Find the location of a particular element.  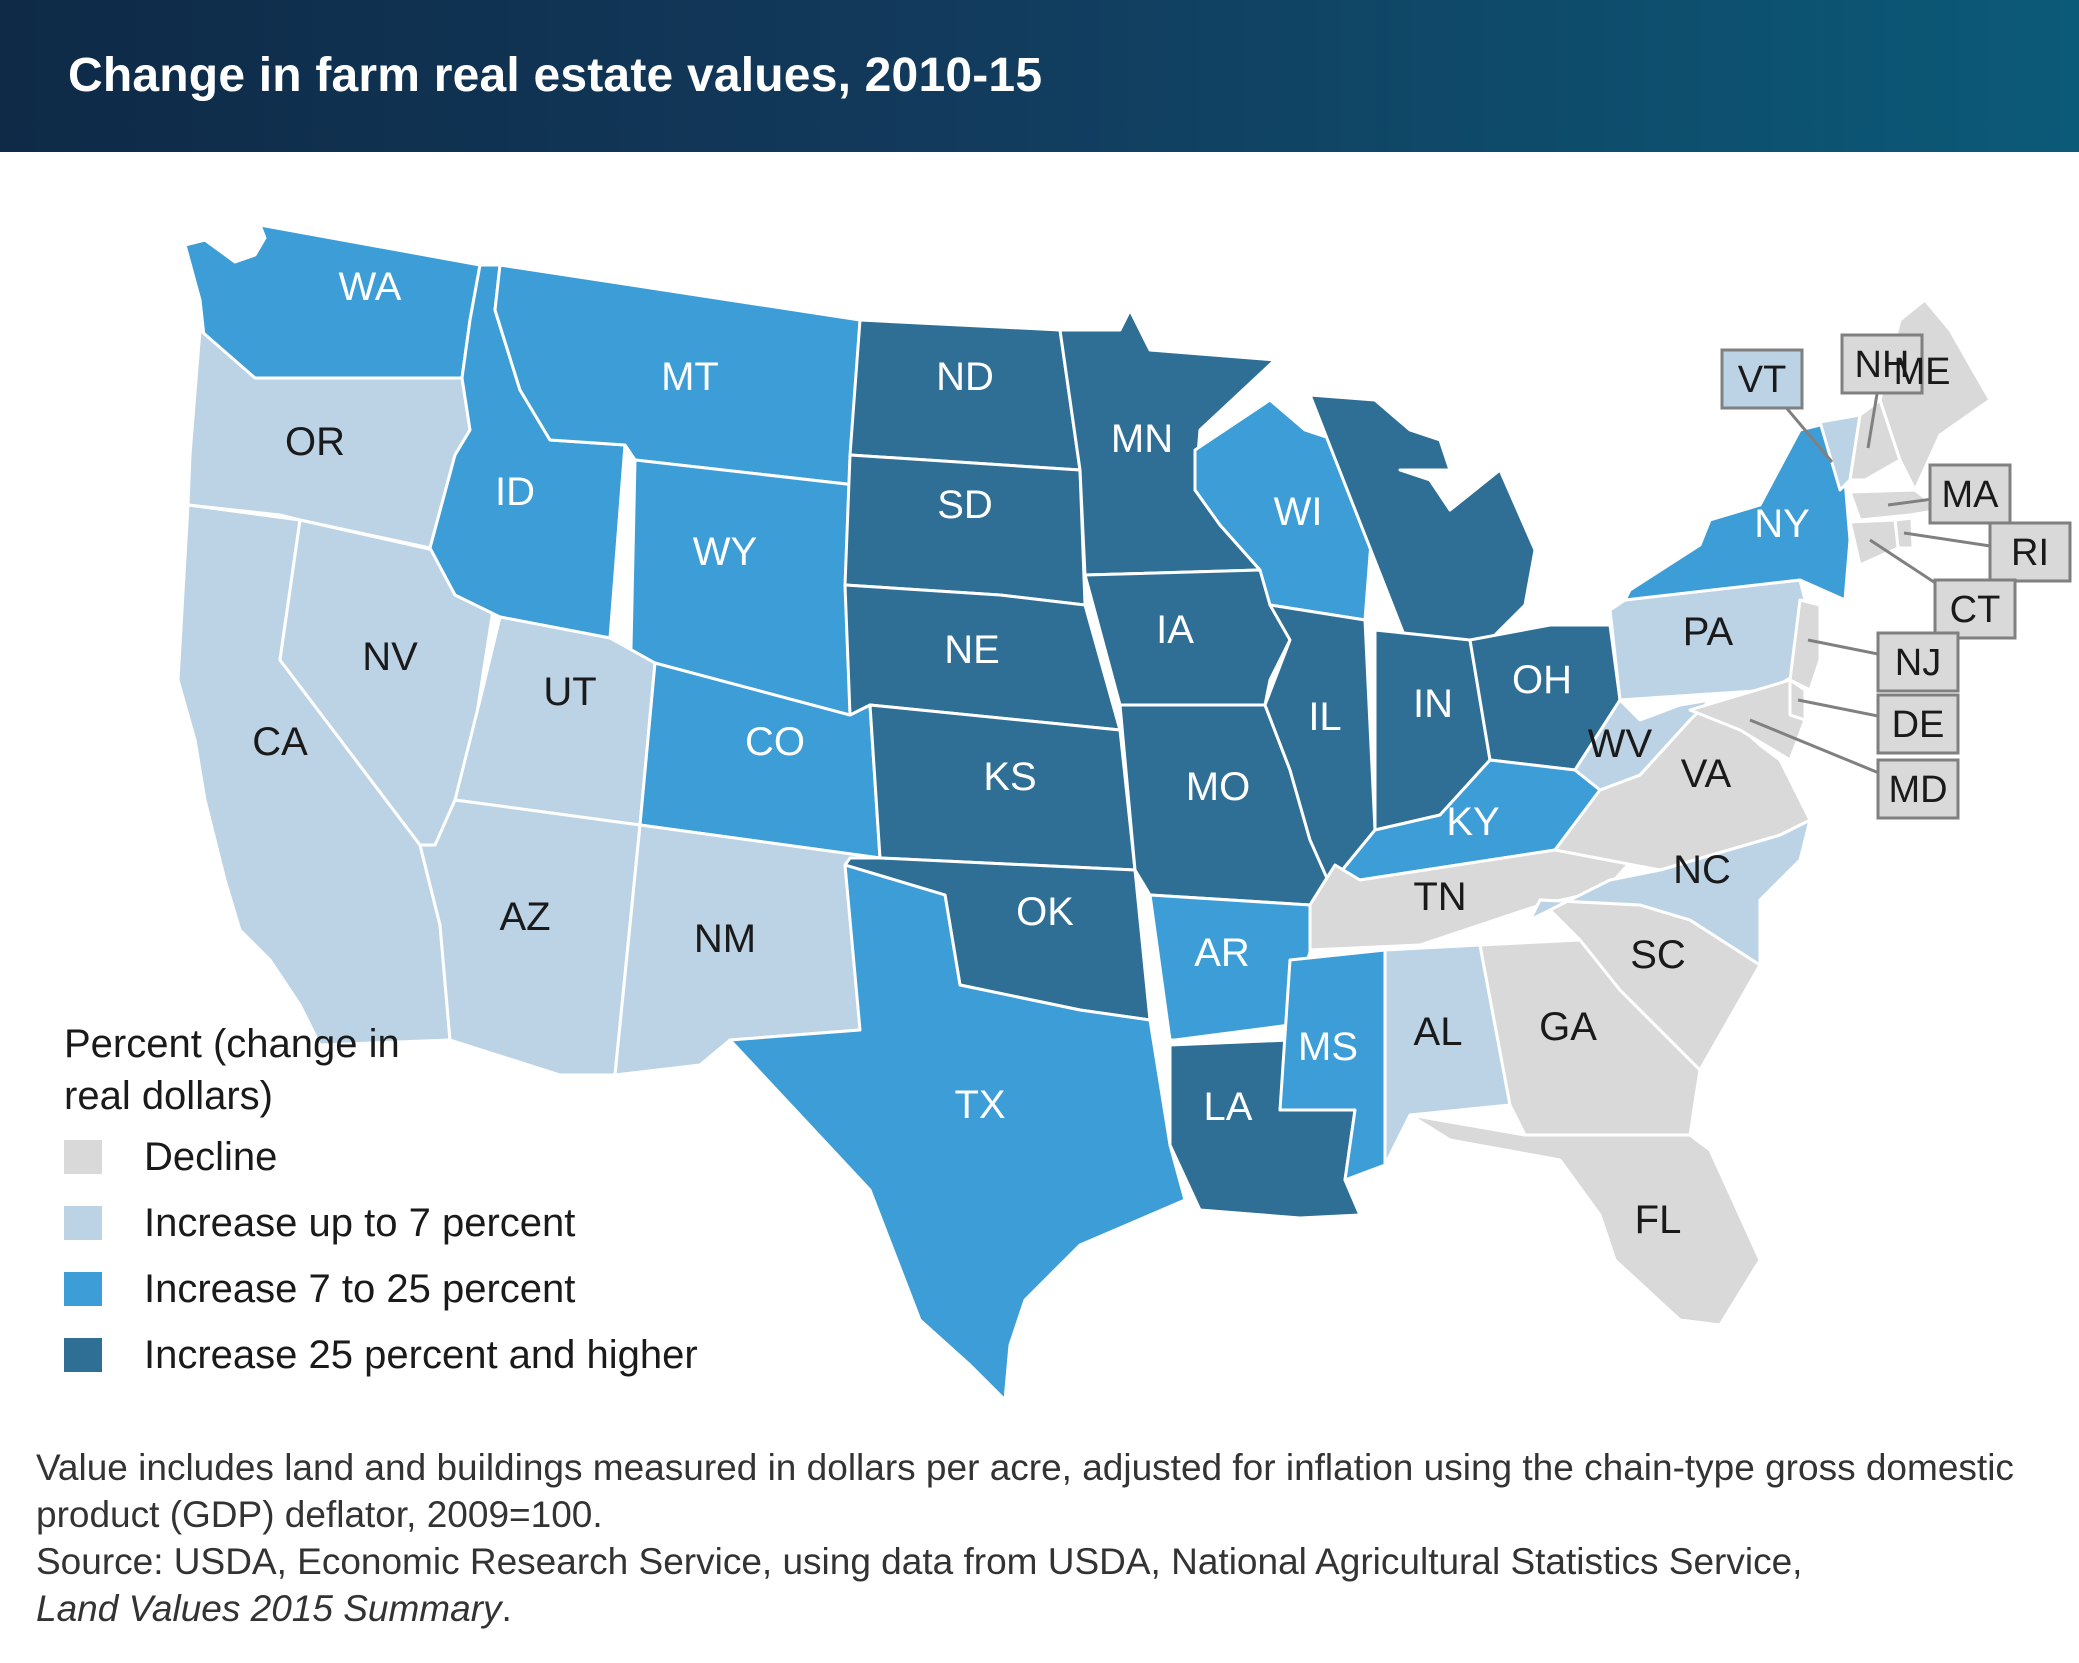

state-label-mn: MN is located at coordinates (1142, 439).